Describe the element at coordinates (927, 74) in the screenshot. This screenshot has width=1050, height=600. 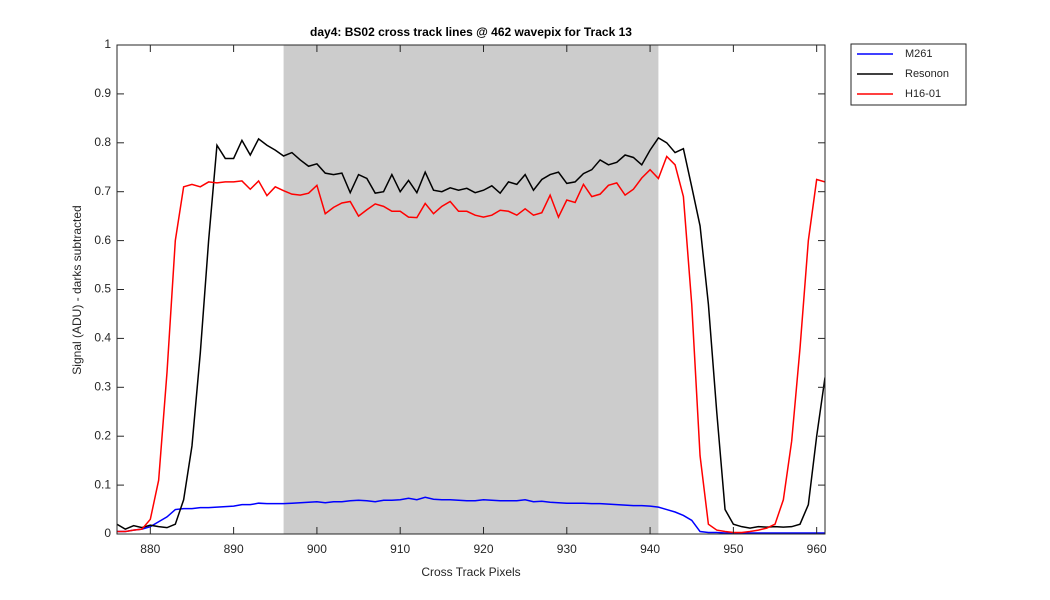
I see `legend-label: Resonon` at that location.